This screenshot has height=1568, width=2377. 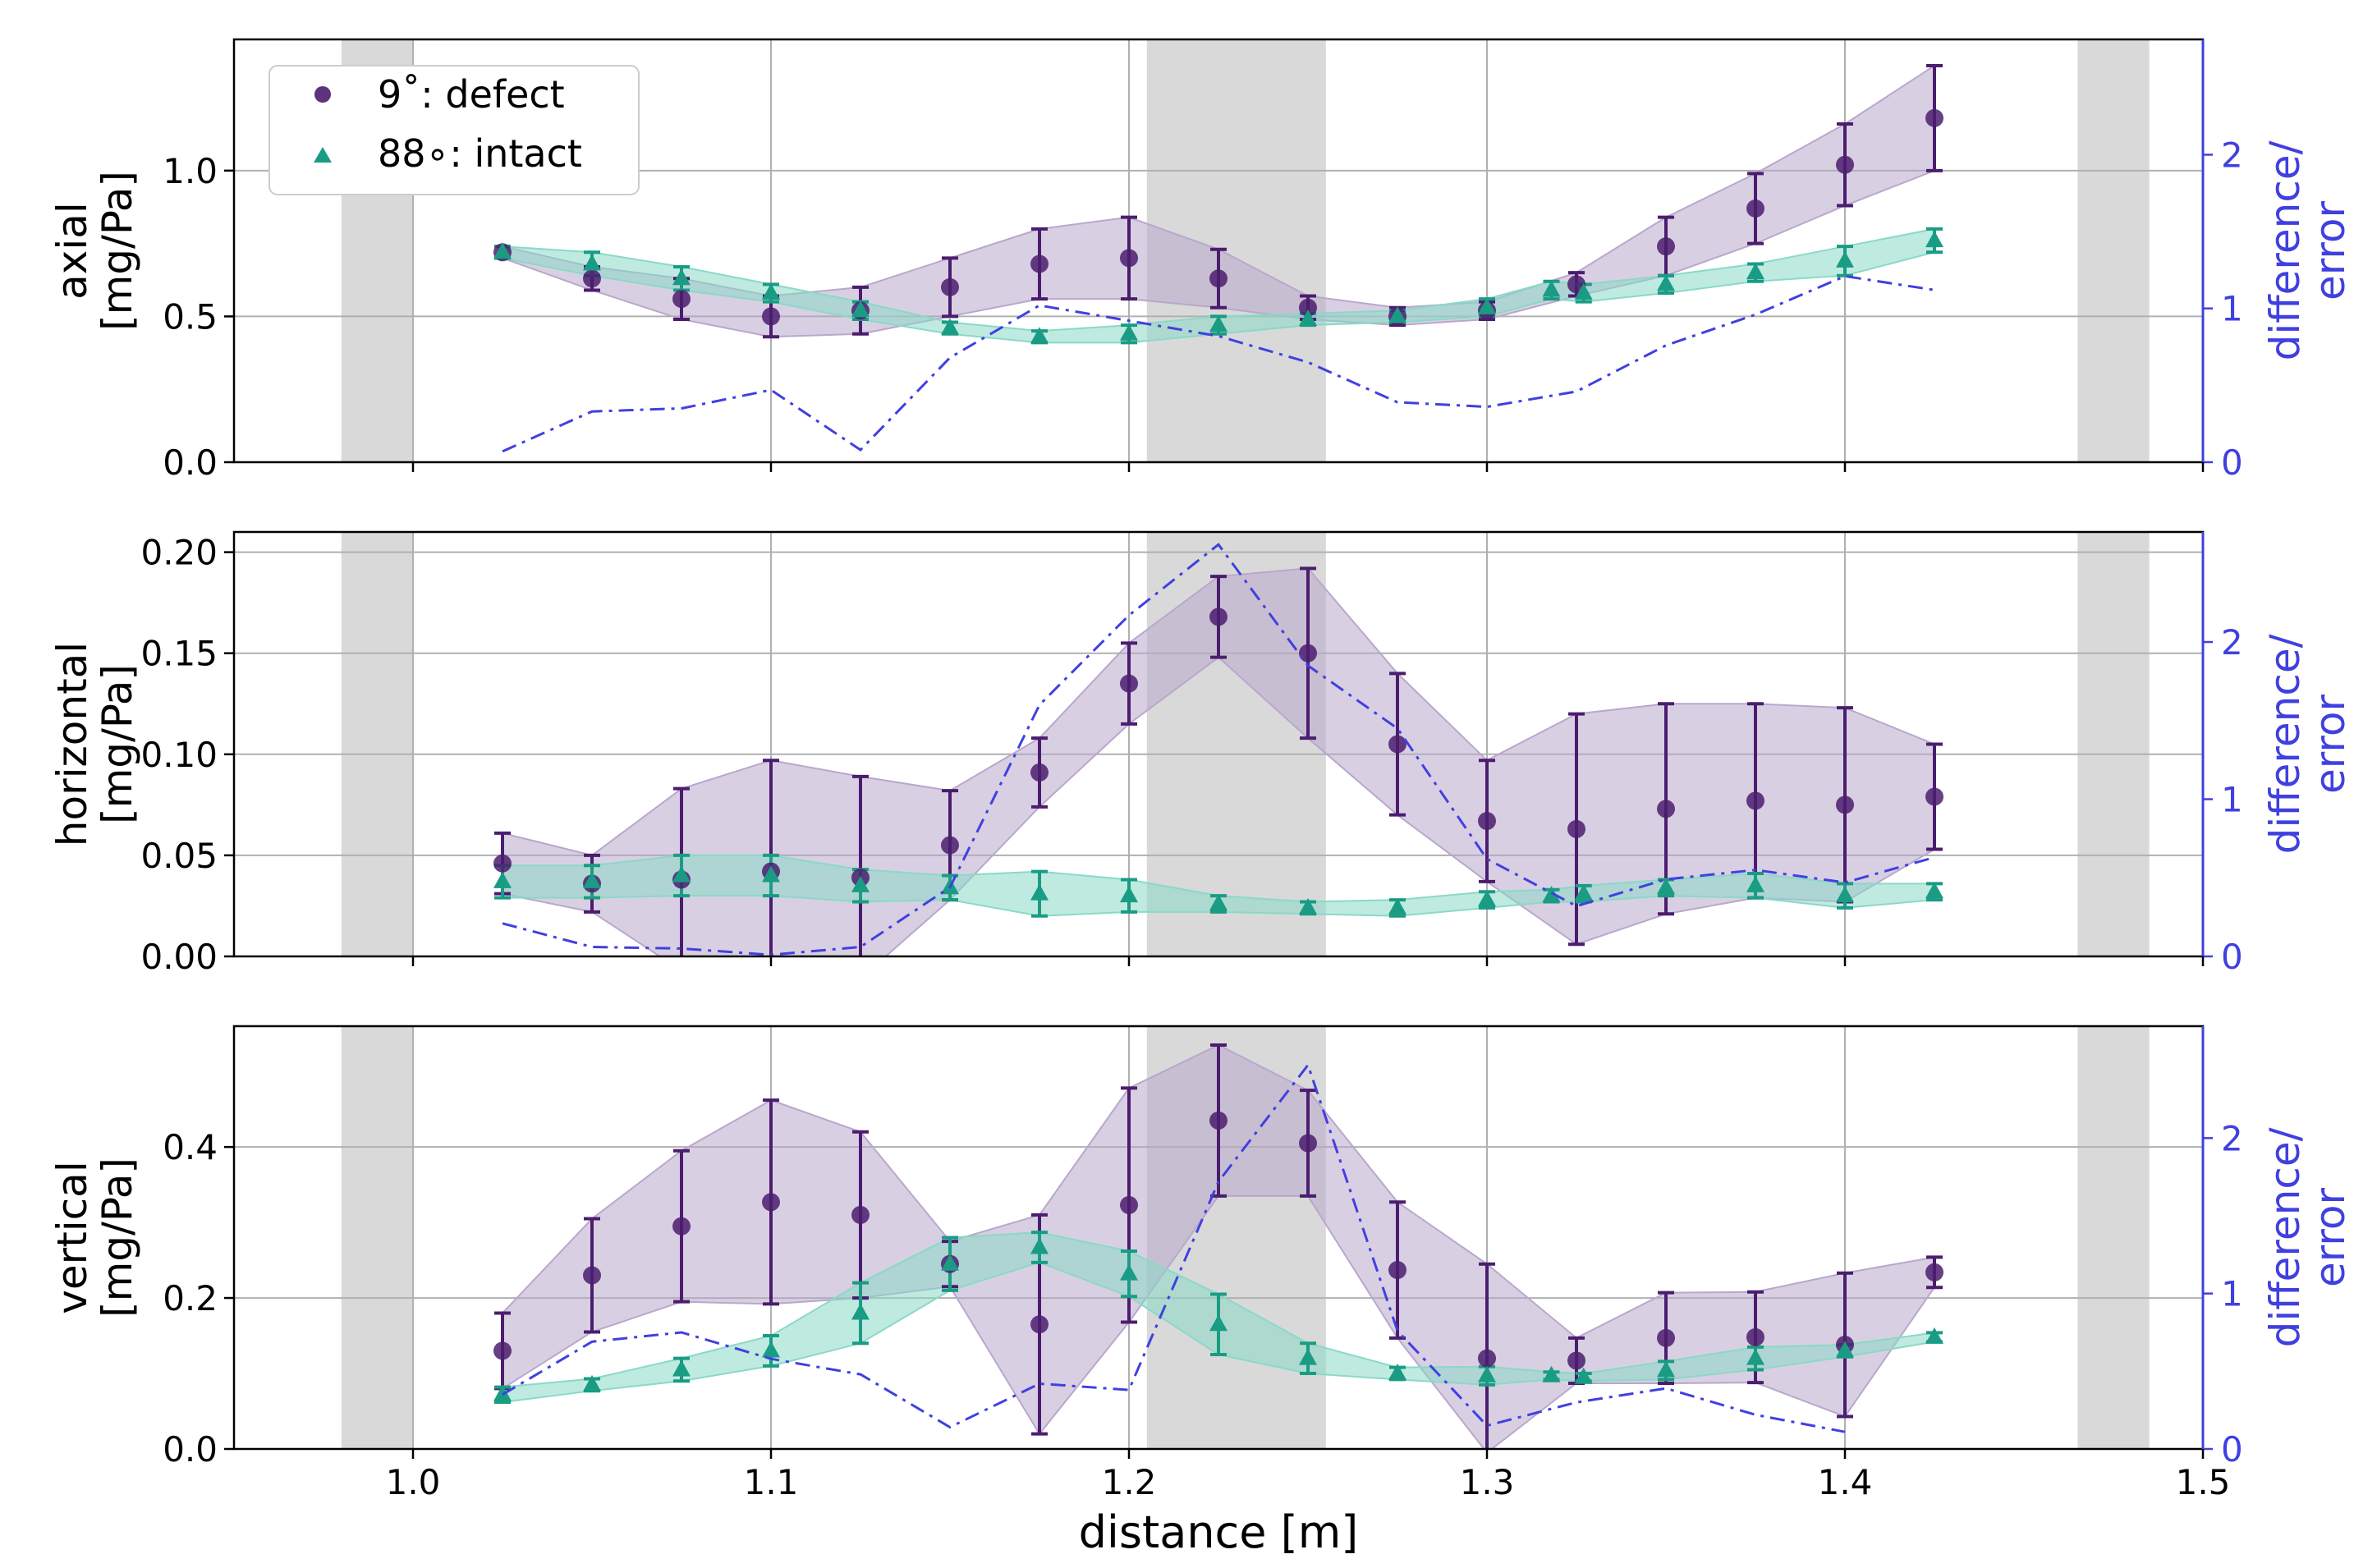 What do you see at coordinates (1845, 1482) in the screenshot?
I see `x-tick-label: 1.4` at bounding box center [1845, 1482].